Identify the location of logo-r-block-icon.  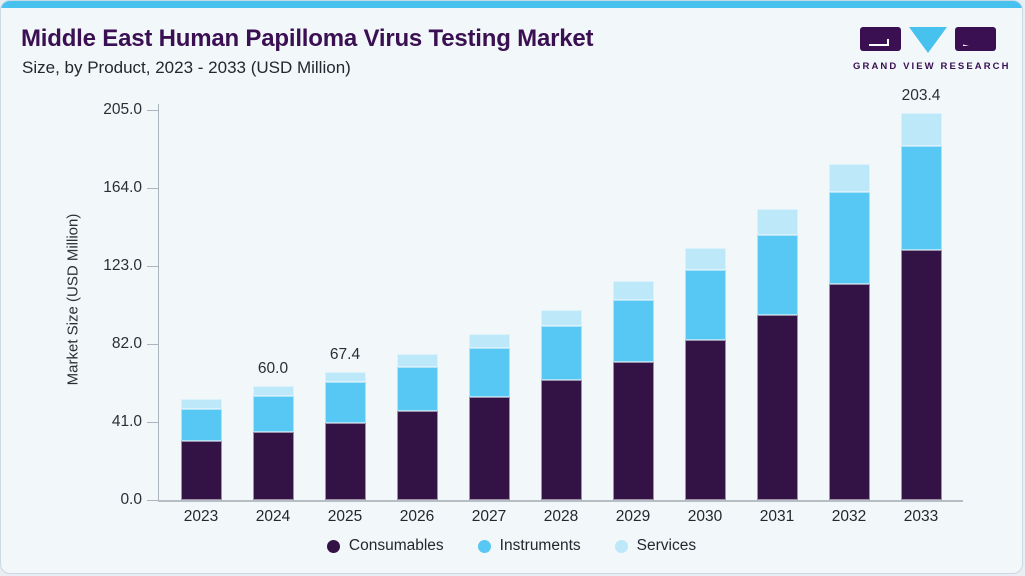
(975, 39).